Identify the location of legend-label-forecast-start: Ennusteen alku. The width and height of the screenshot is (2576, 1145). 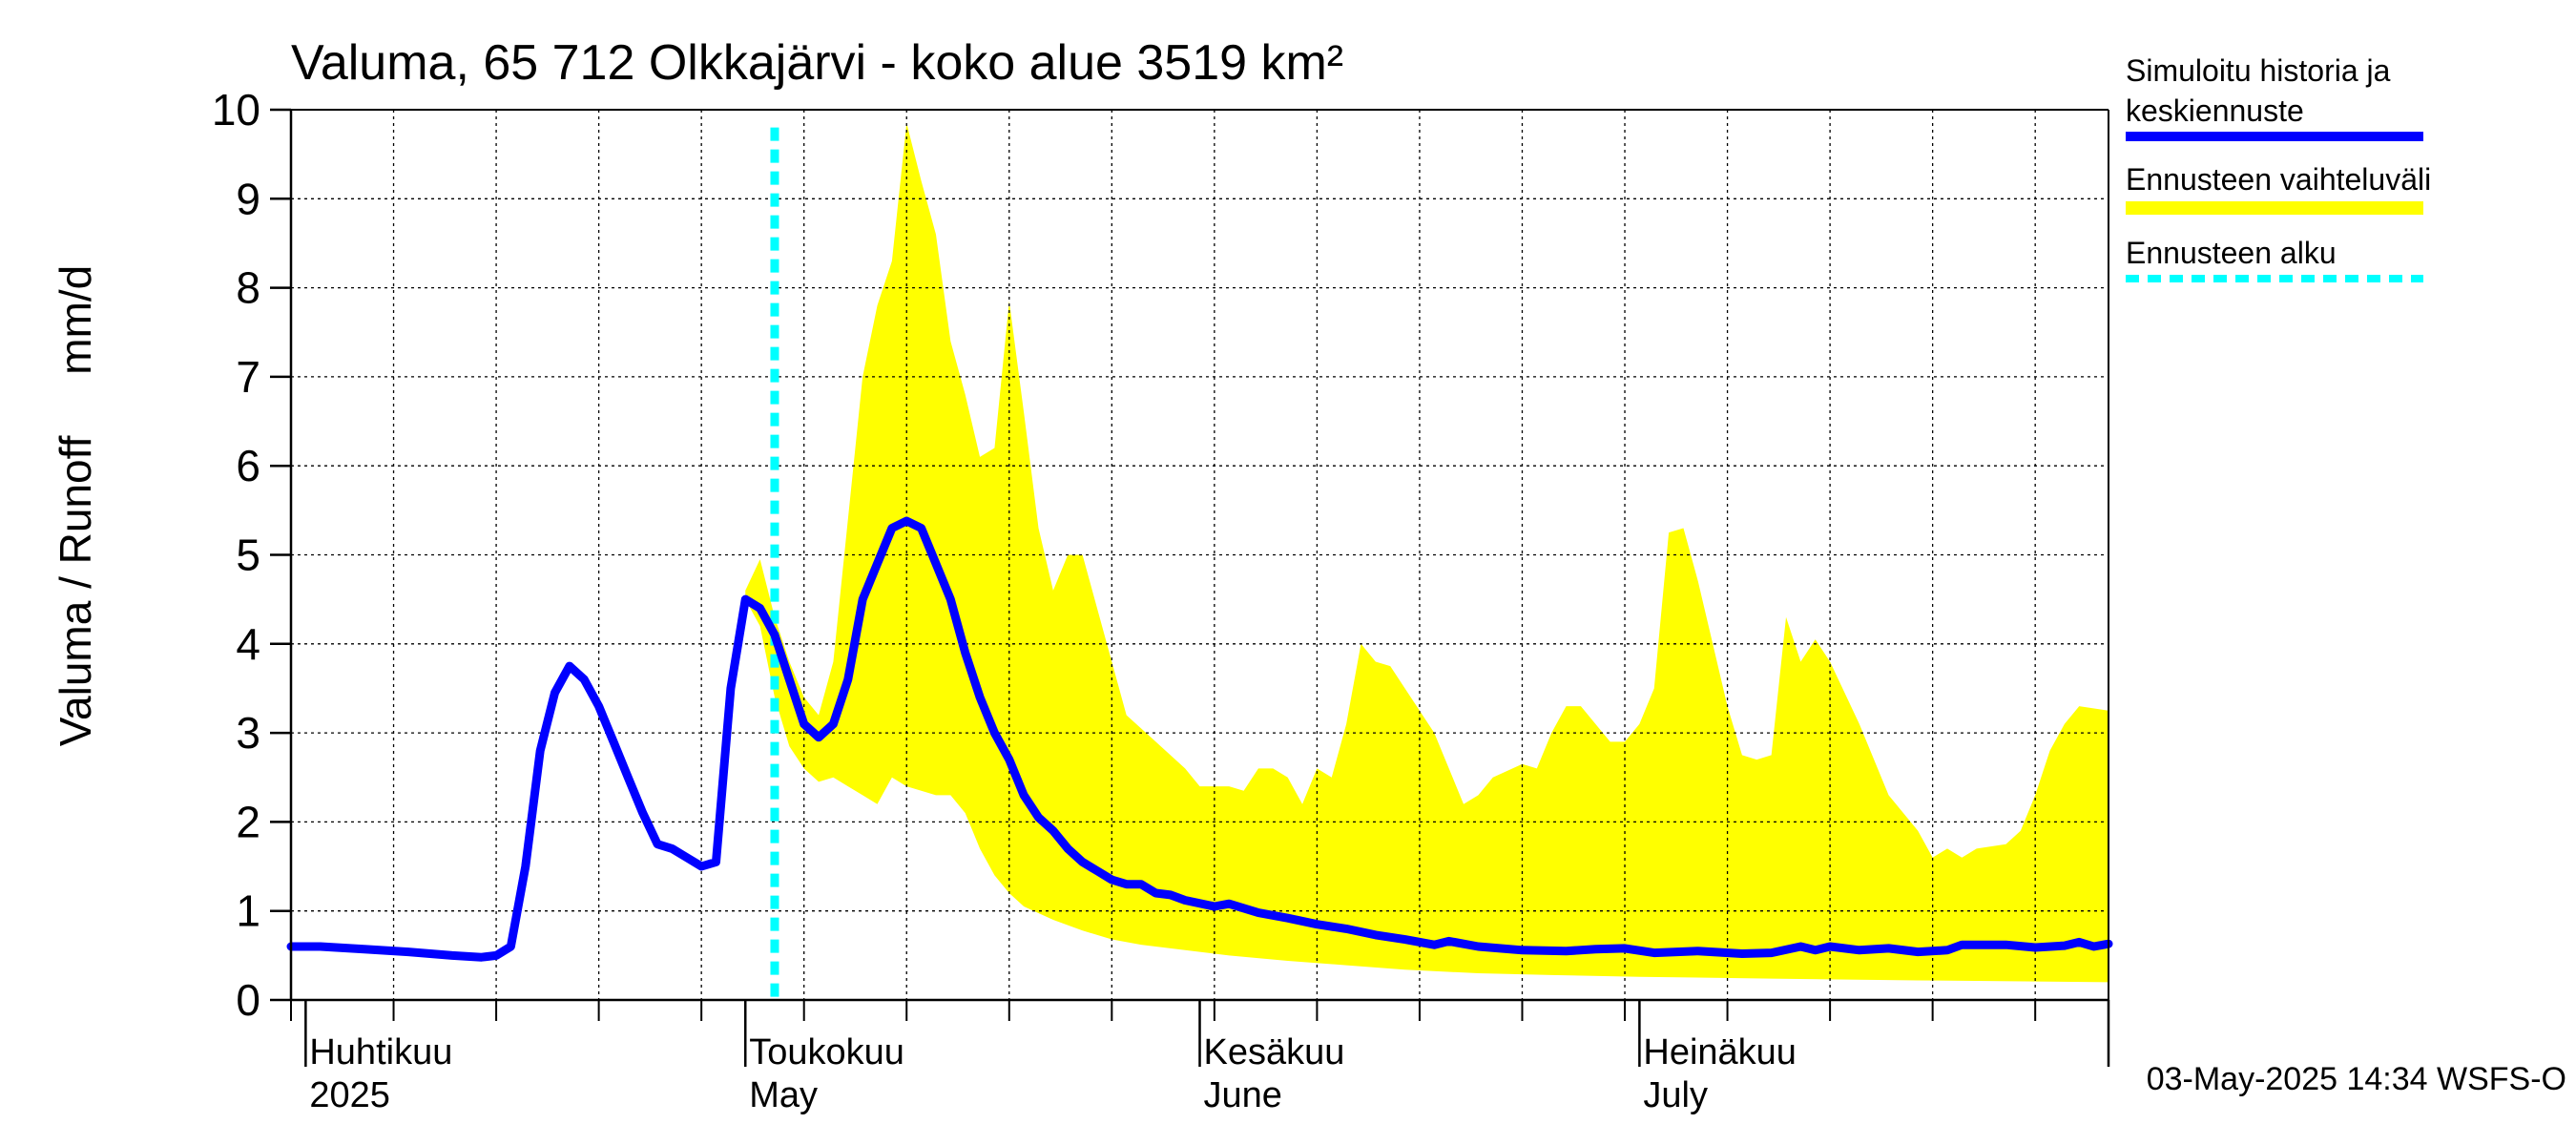
(2231, 253).